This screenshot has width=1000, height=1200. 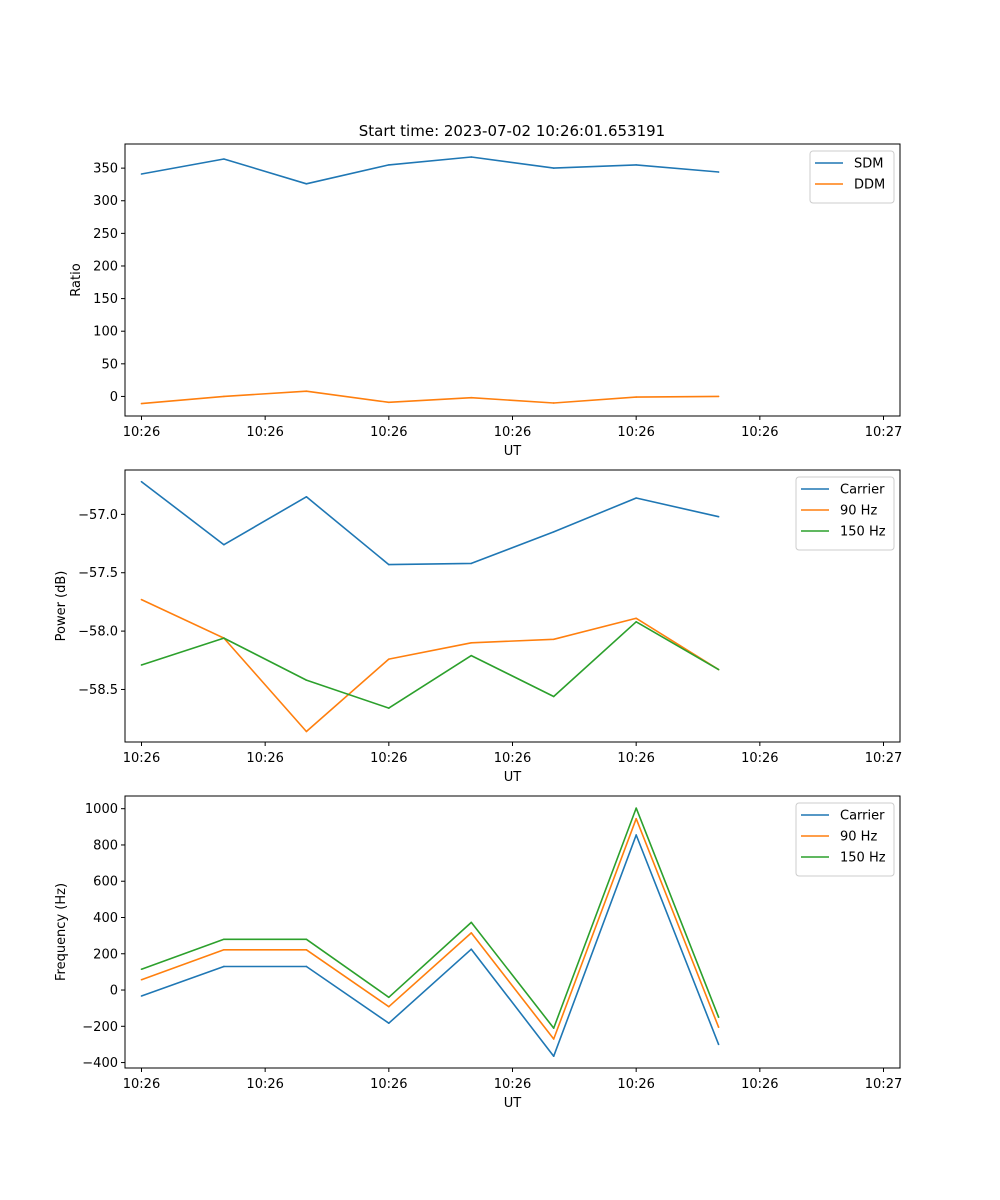 I want to click on y-axis-label: Power (dB), so click(x=61, y=606).